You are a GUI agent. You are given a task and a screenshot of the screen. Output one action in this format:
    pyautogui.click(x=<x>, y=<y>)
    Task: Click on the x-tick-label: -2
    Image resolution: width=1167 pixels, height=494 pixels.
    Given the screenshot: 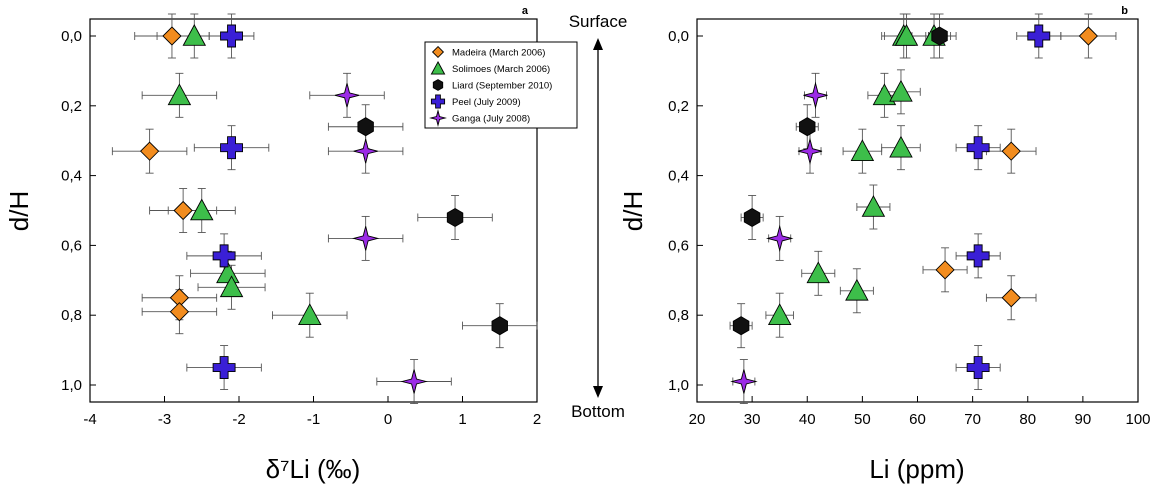 What is the action you would take?
    pyautogui.click(x=238, y=419)
    